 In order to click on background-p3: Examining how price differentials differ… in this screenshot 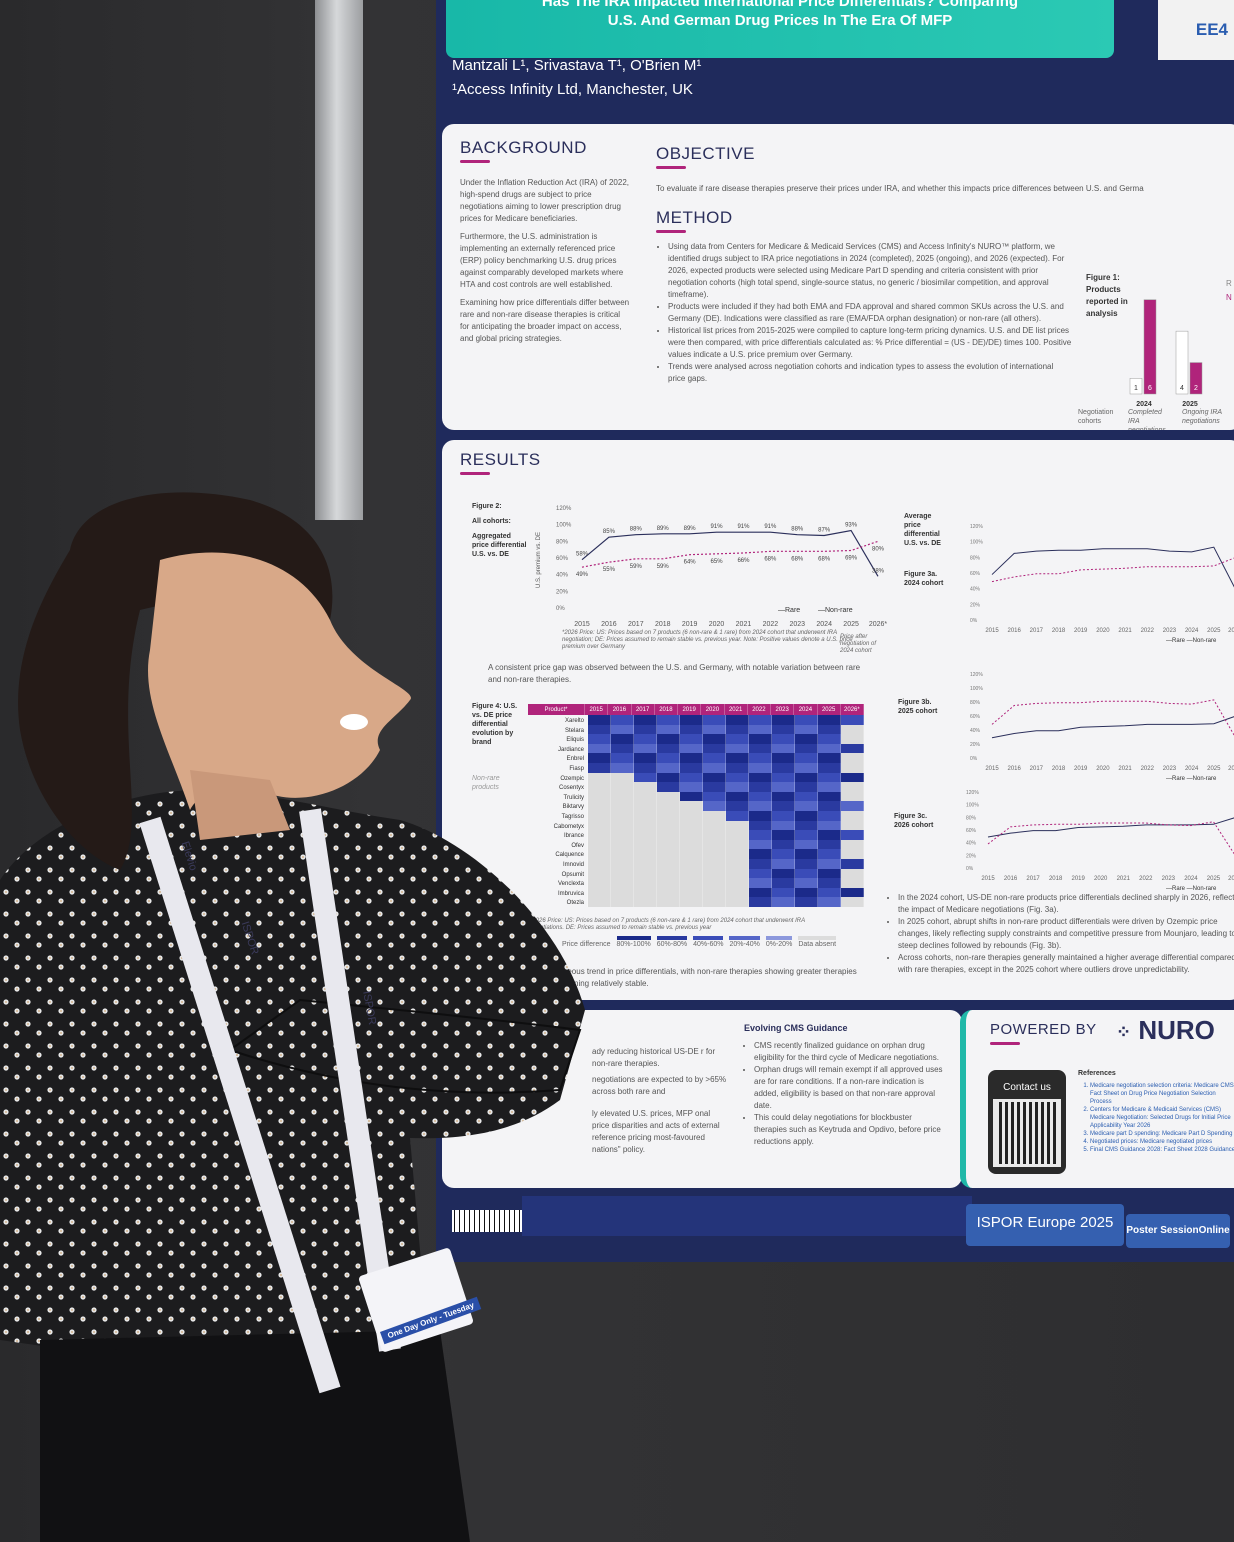, I will do `click(545, 320)`.